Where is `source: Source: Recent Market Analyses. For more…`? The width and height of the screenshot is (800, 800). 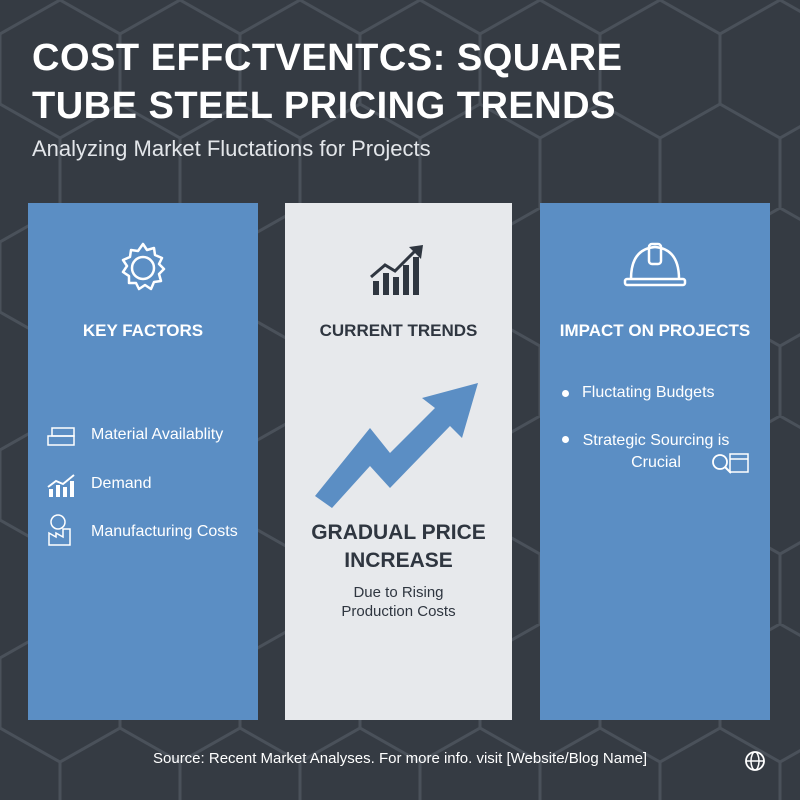 source: Source: Recent Market Analyses. For more… is located at coordinates (400, 758).